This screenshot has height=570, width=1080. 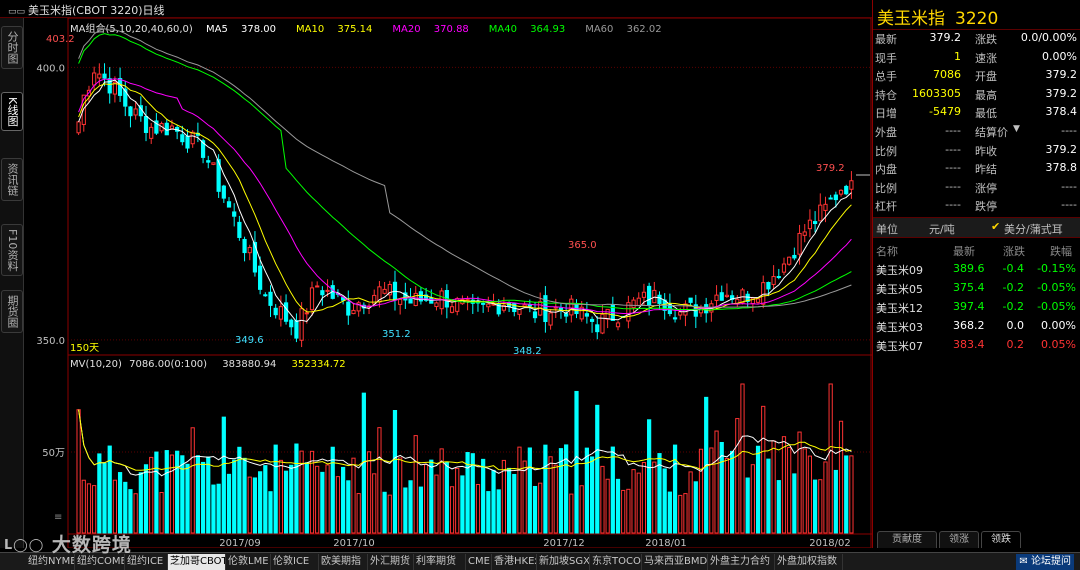 What do you see at coordinates (295, 562) in the screenshot?
I see `market-tab: 伦敦ICE` at bounding box center [295, 562].